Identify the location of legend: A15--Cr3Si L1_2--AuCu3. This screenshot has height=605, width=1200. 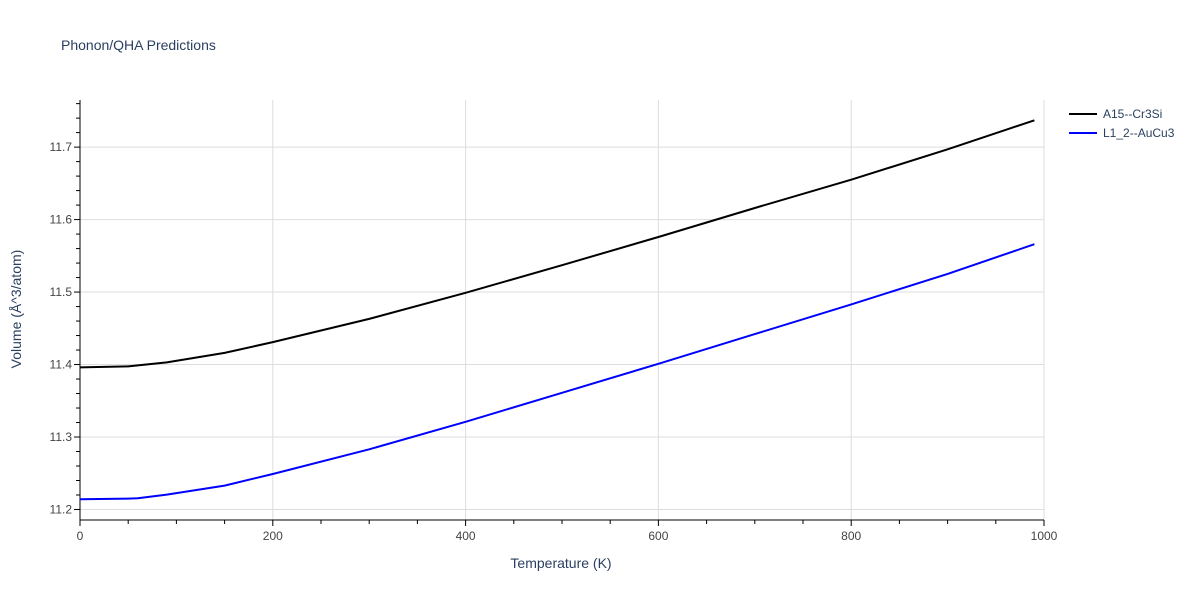
(1122, 123).